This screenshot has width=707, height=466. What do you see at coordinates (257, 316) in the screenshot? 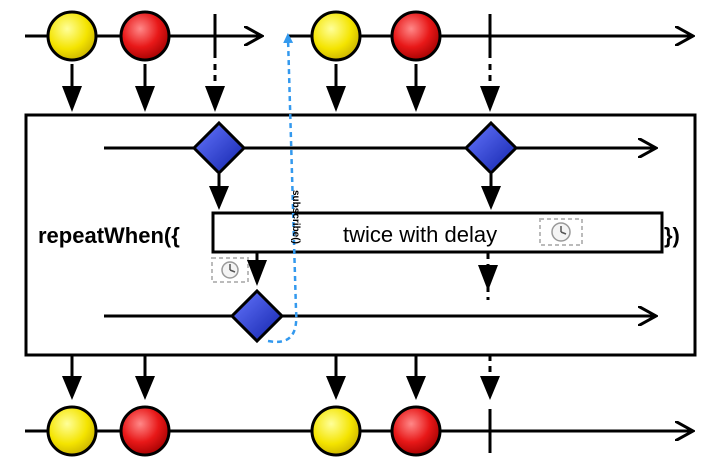
I see `repeat-diamond` at bounding box center [257, 316].